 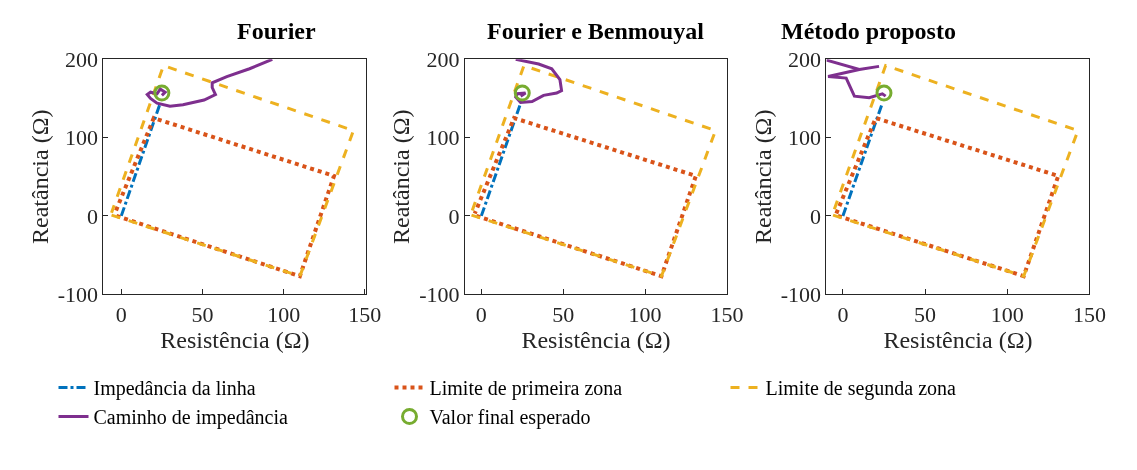 I want to click on legend-label: Limite de primeira zona, so click(x=526, y=389).